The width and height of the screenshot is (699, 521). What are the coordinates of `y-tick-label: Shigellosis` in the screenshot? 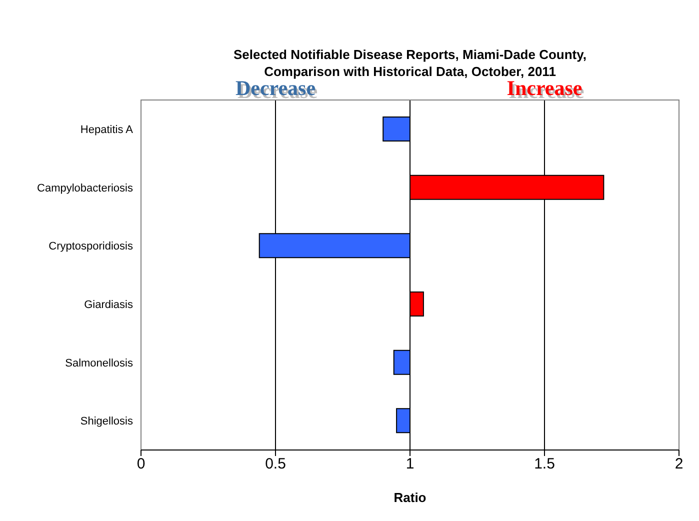 It's located at (107, 422).